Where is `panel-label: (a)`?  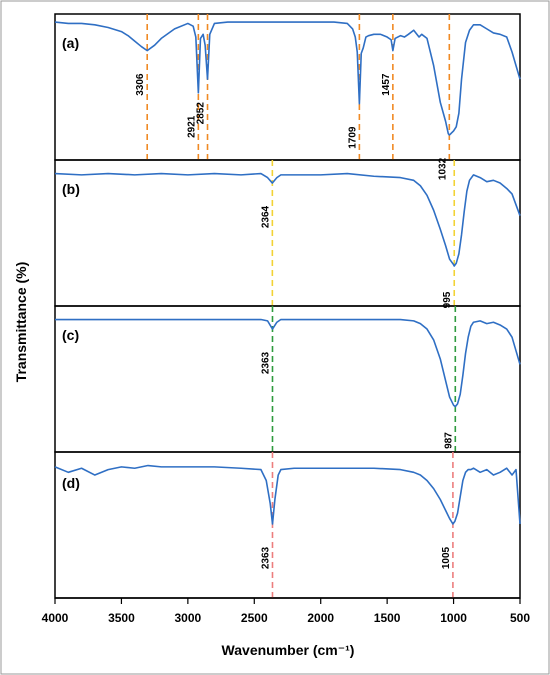
panel-label: (a) is located at coordinates (70, 43).